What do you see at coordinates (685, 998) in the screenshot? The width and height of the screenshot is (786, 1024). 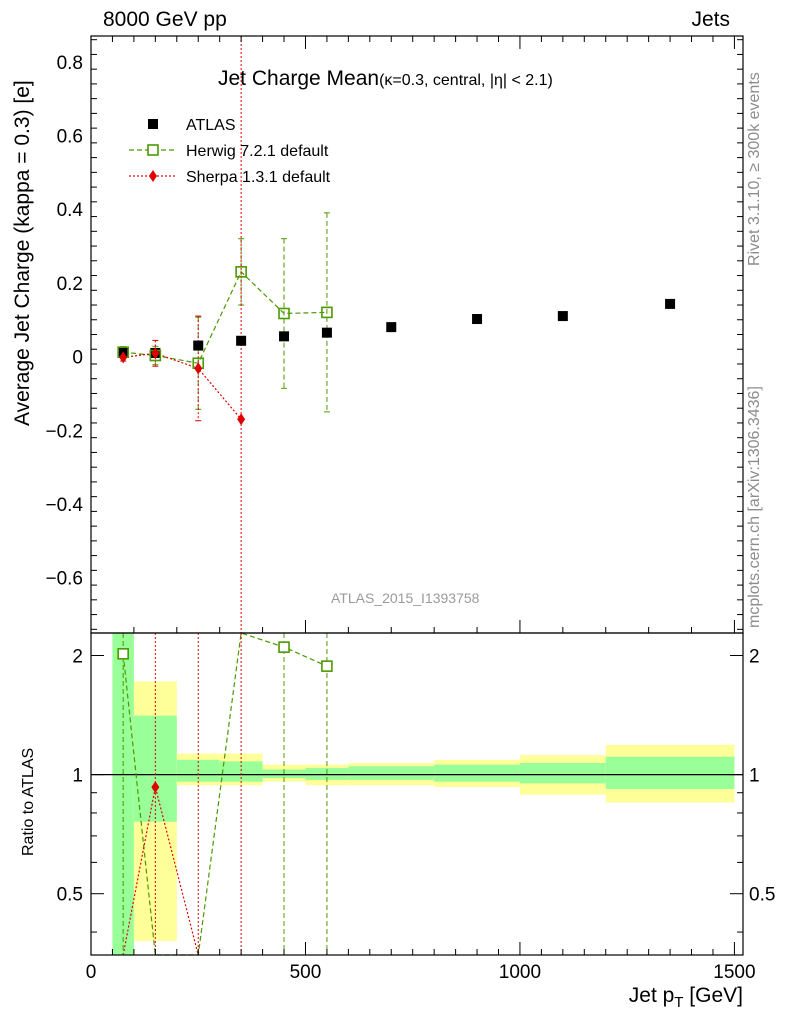 I see `x-axis-label: Jet pT [GeV]` at bounding box center [685, 998].